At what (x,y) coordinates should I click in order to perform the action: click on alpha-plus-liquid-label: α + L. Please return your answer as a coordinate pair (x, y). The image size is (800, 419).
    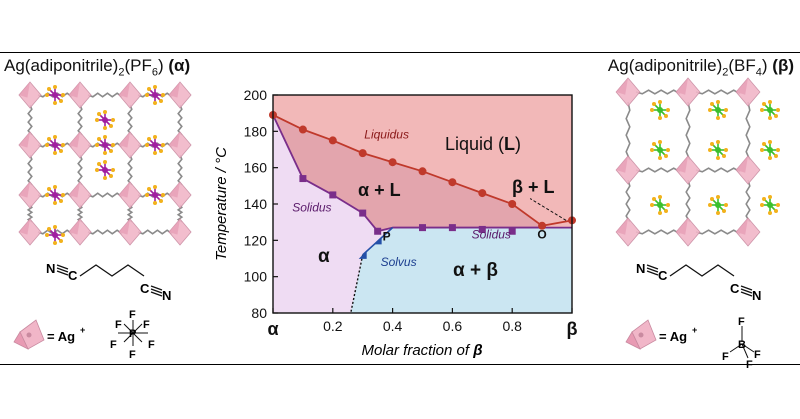
    Looking at the image, I should click on (379, 190).